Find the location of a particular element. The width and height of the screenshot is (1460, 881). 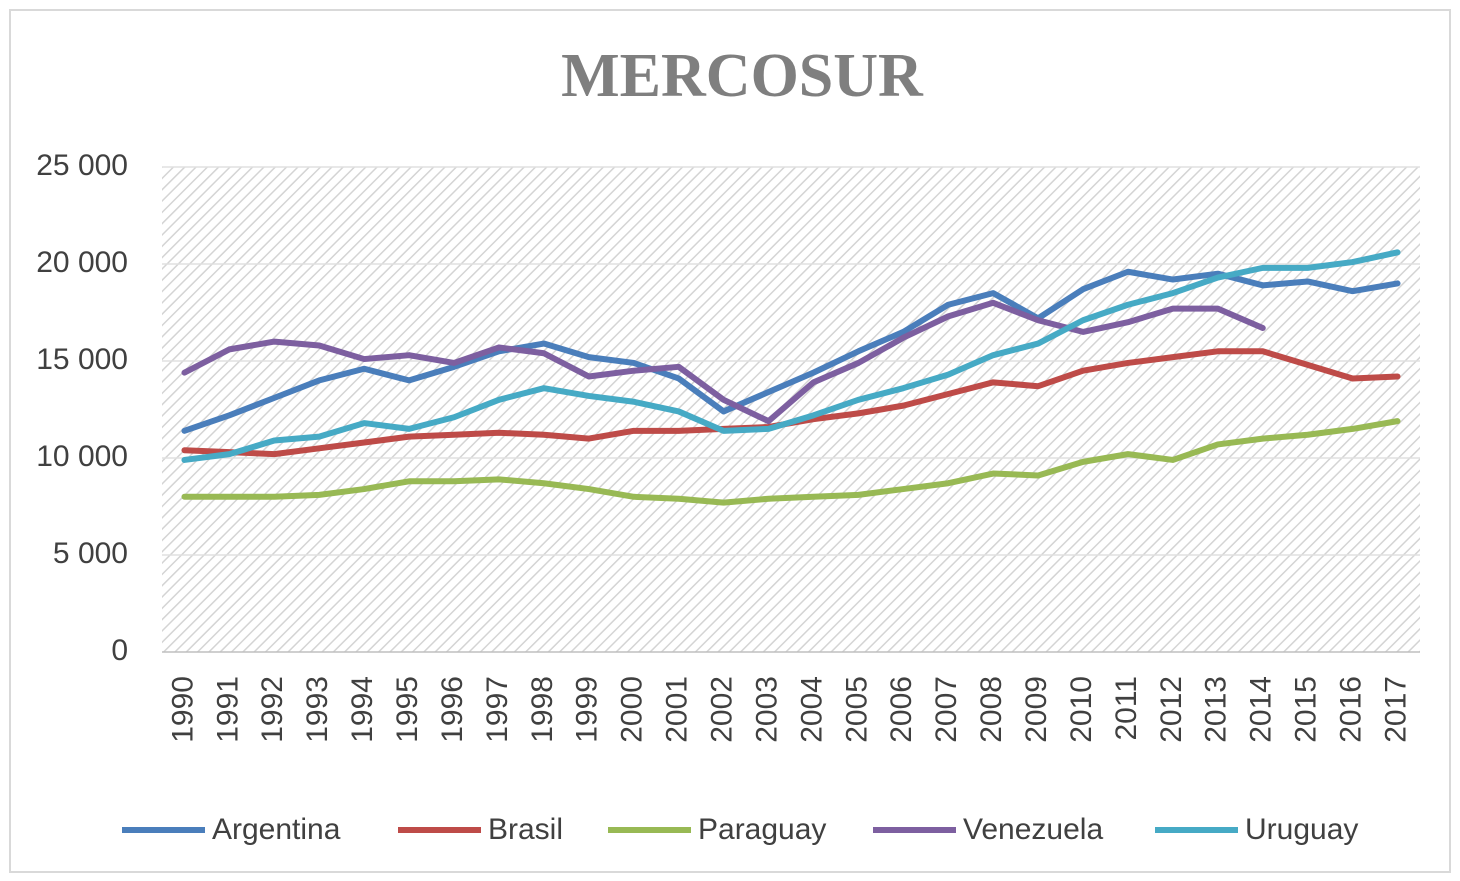

x-tick-label: 2010 is located at coordinates (1081, 709).